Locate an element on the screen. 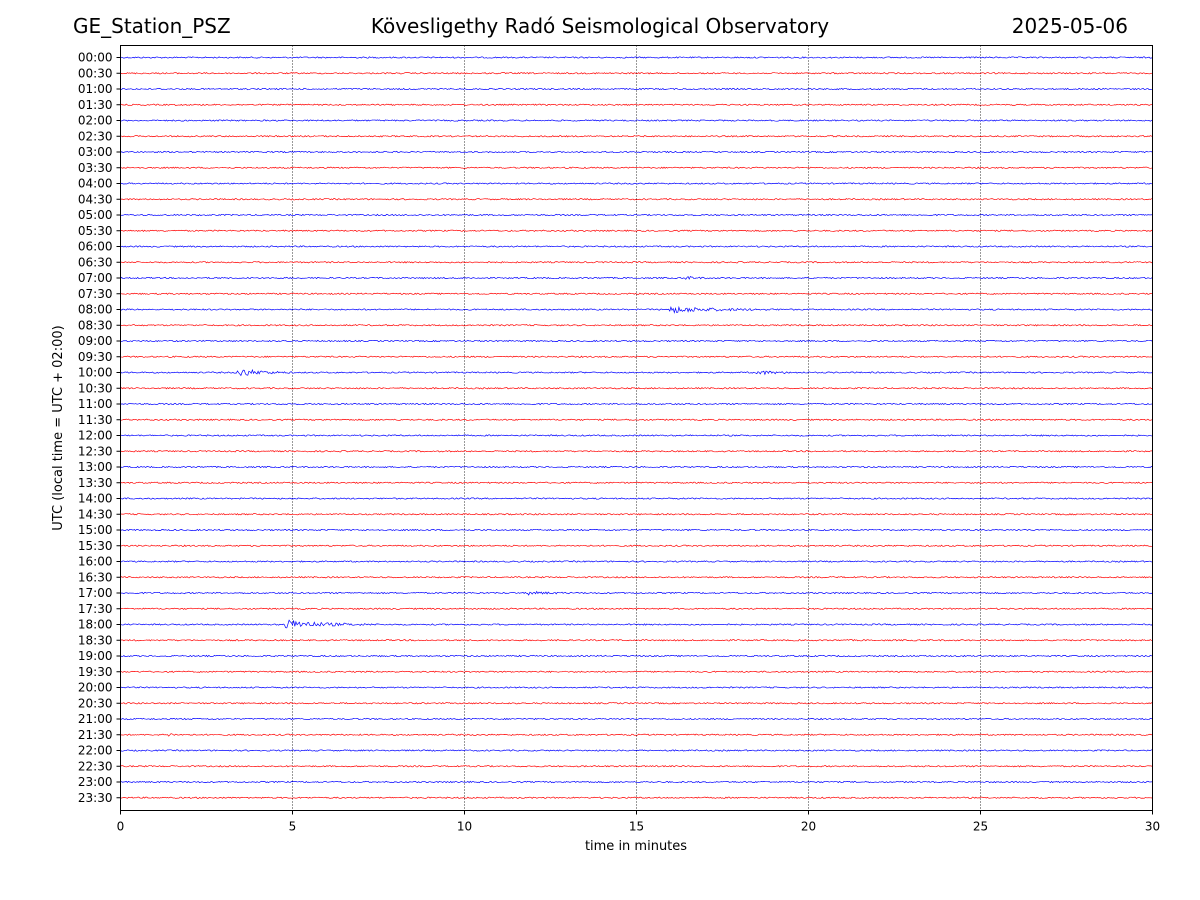  y-tick-label: 15:00 is located at coordinates (95, 530).